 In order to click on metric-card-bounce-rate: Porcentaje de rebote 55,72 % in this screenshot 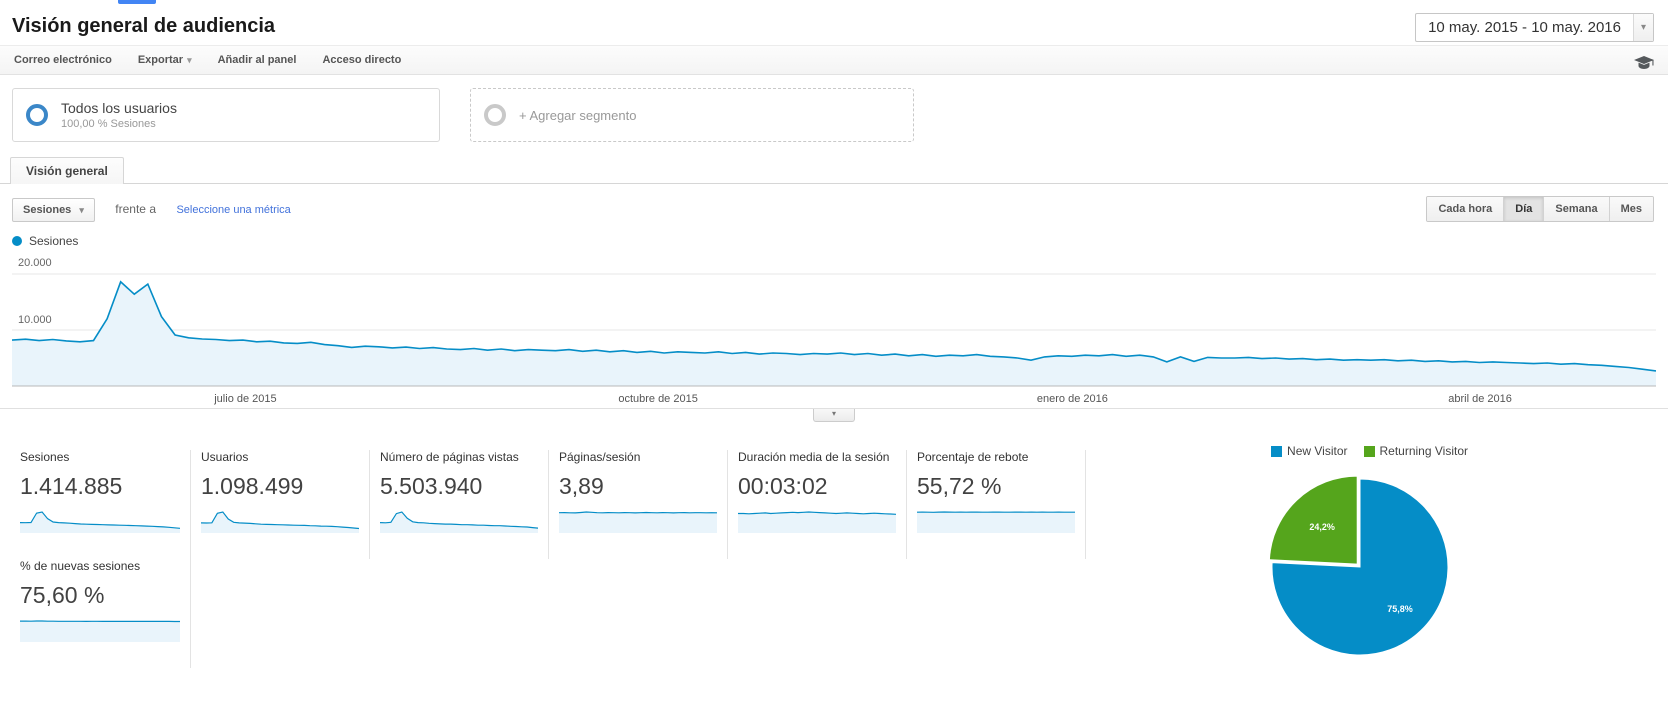, I will do `click(996, 504)`.